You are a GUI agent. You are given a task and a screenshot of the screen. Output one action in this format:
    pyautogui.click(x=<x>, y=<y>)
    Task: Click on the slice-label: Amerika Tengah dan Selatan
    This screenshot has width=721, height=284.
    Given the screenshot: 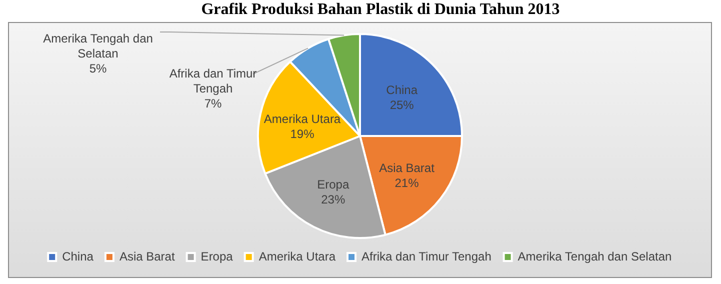 What is the action you would take?
    pyautogui.click(x=98, y=45)
    